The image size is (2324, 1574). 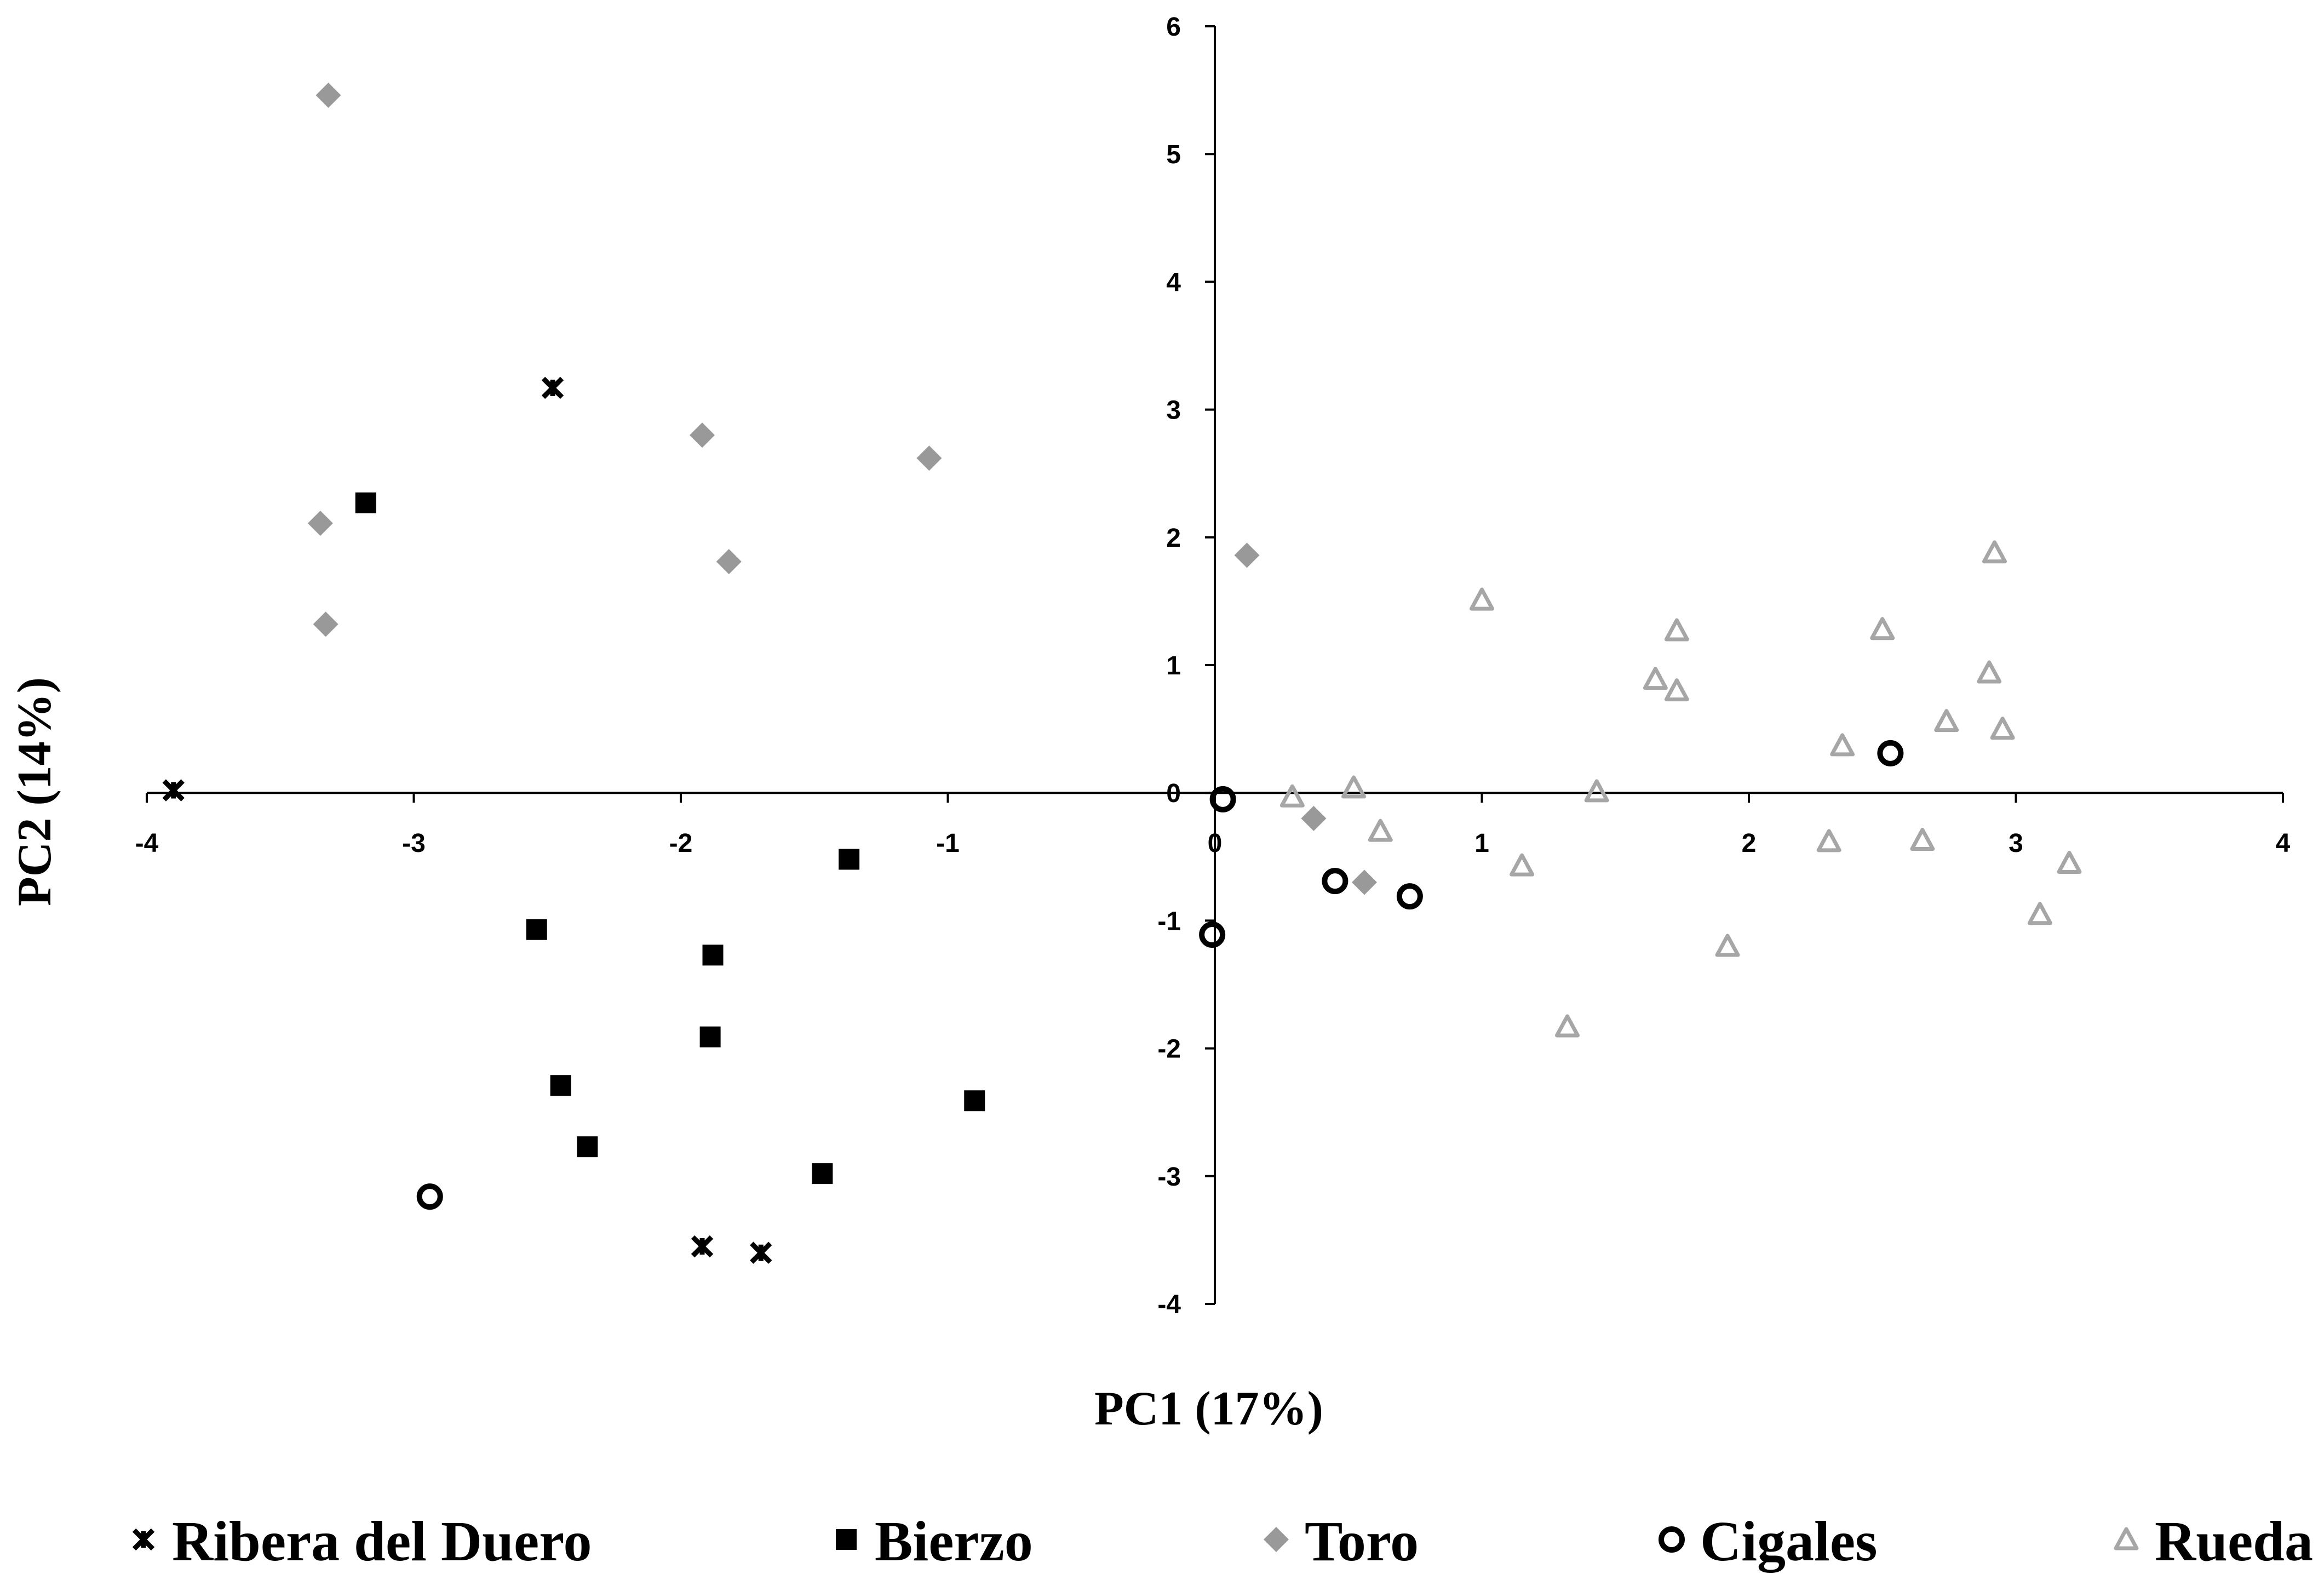 I want to click on legend-label: Bierzo, so click(x=954, y=1541).